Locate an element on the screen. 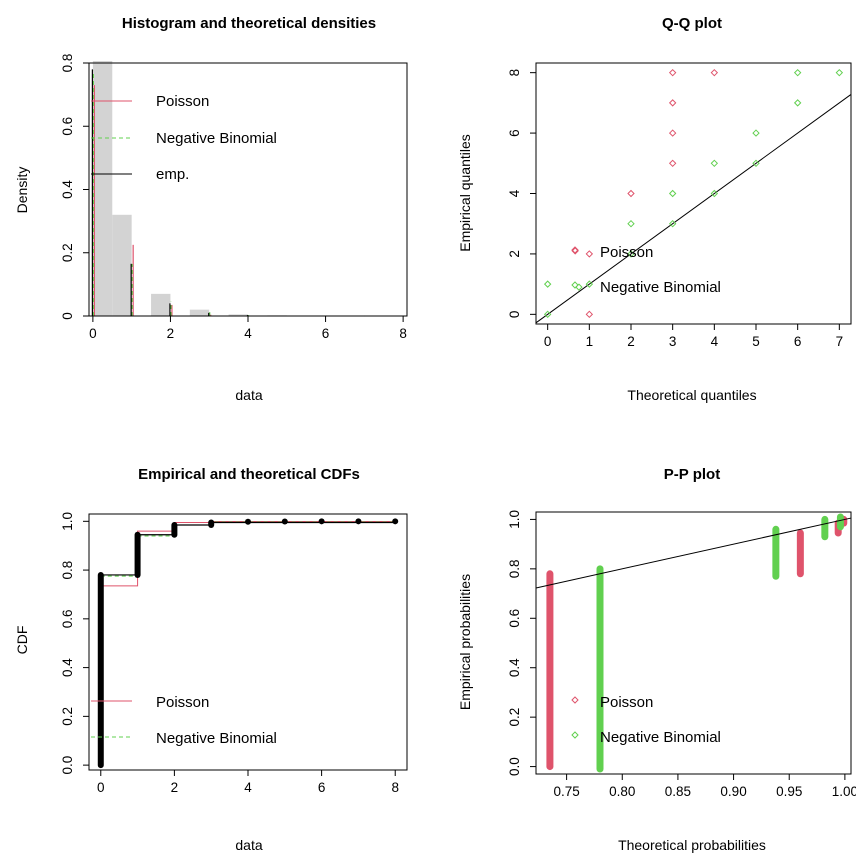  y-axis: 0 0.2 0.4 0.6 0.8 is located at coordinates (74, 187).